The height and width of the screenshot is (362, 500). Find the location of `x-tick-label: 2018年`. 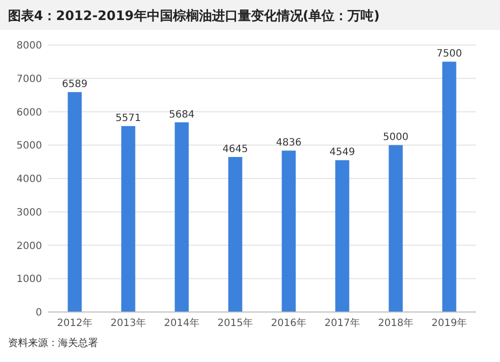

x-tick-label: 2018年 is located at coordinates (396, 323).